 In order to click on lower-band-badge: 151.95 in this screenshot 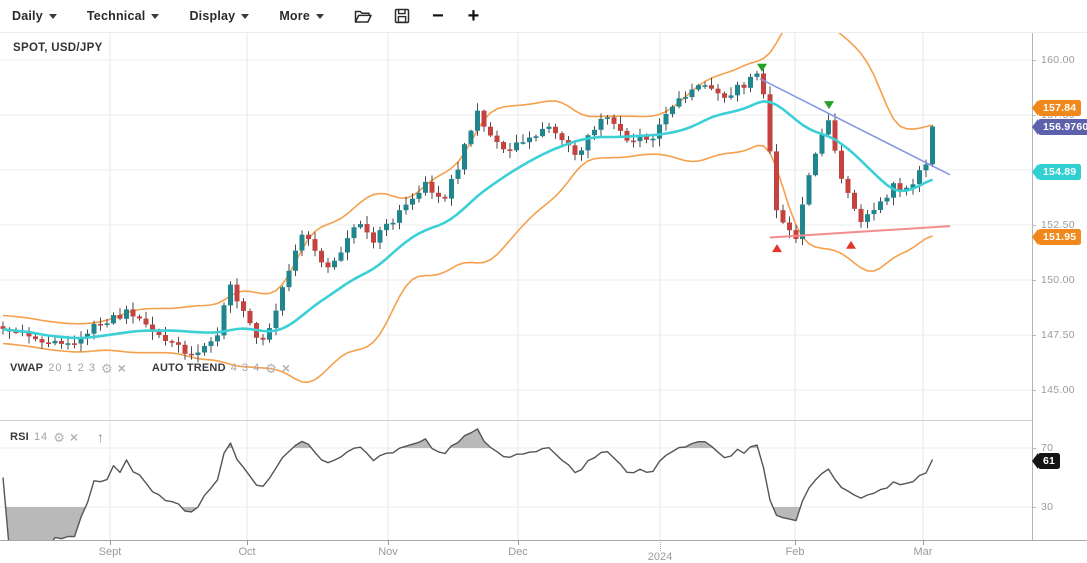, I will do `click(1060, 237)`.